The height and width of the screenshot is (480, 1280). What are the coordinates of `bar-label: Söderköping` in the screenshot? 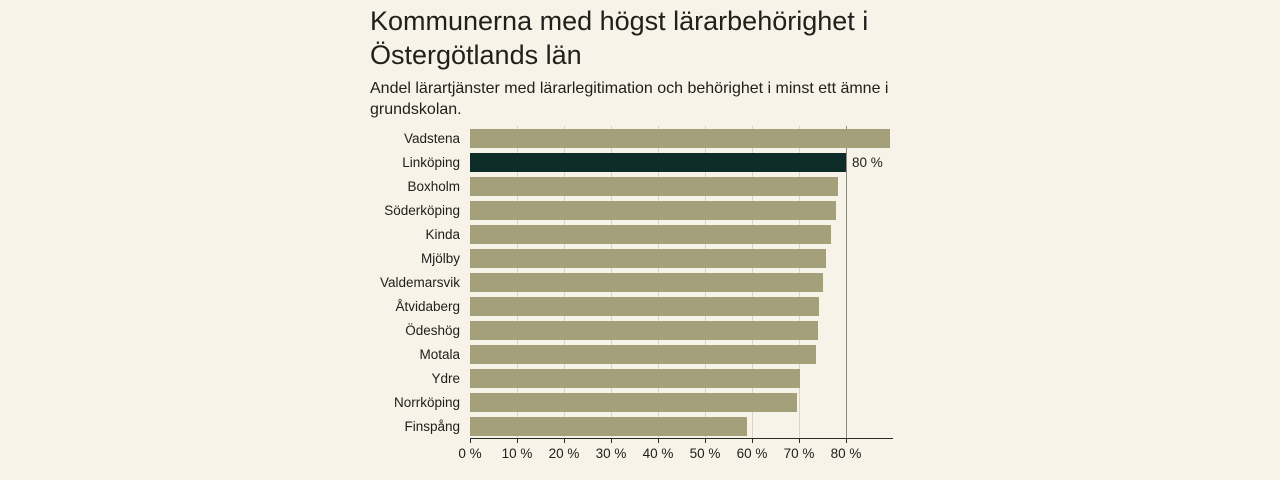 It's located at (422, 210).